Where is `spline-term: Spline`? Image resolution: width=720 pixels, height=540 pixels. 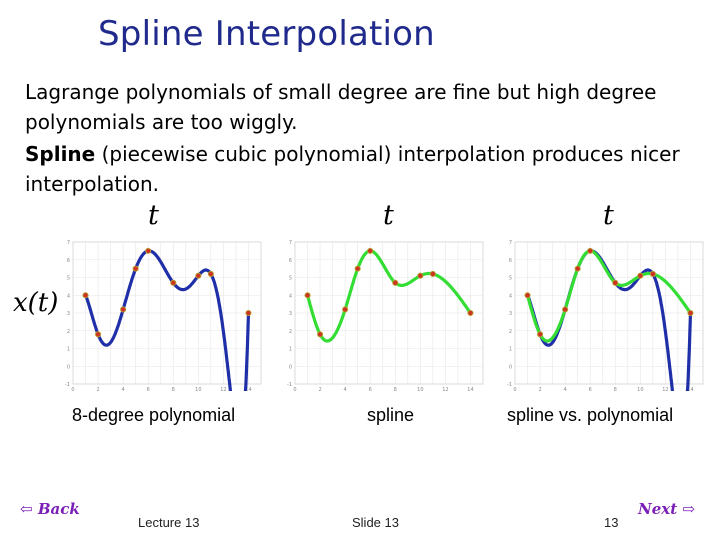
spline-term: Spline is located at coordinates (60, 154).